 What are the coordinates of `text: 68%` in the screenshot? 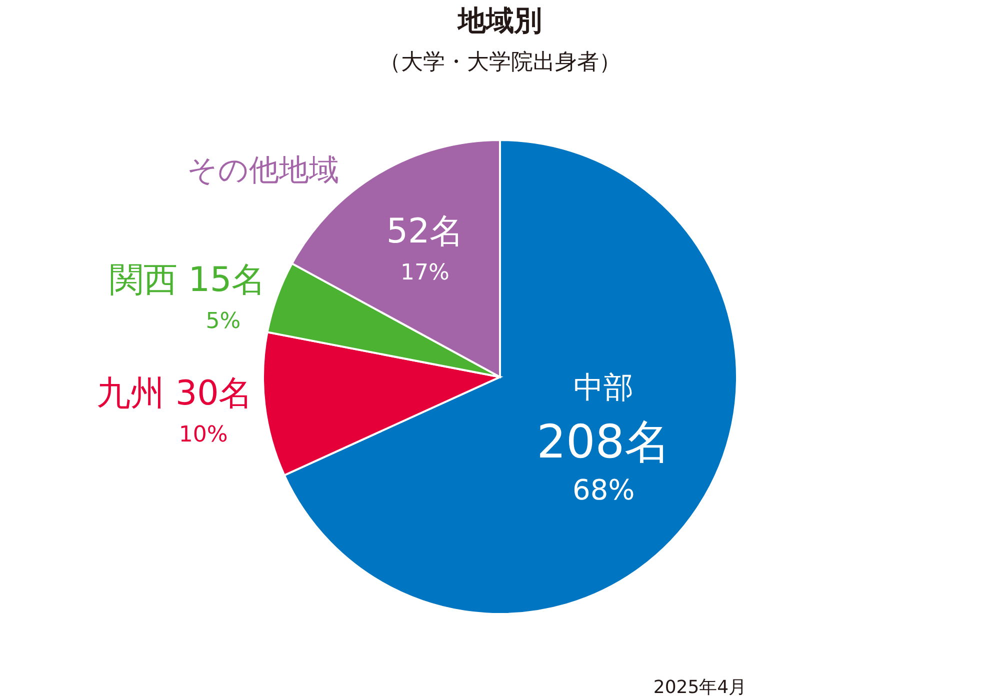 It's located at (603, 490).